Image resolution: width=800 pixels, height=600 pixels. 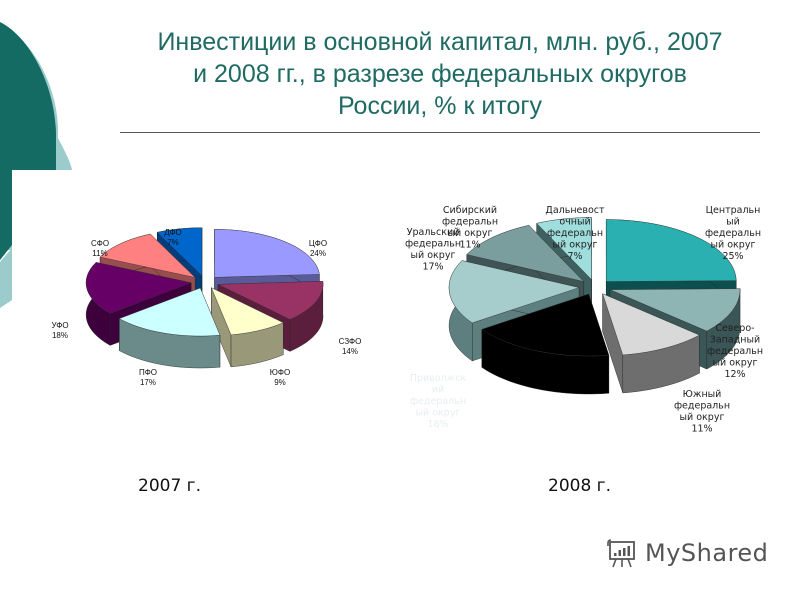 I want to click on myshared-logo: MyShared, so click(x=686, y=553).